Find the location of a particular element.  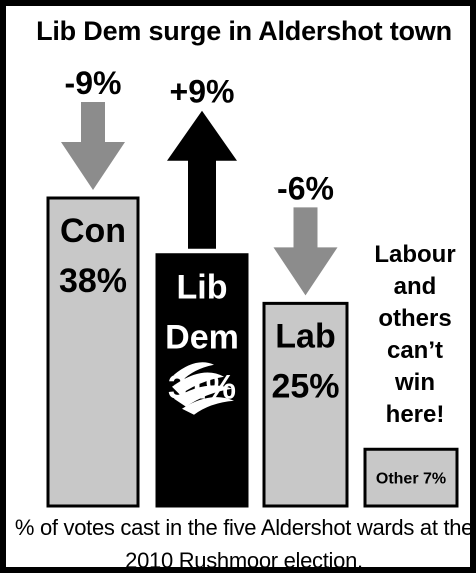

bar-label: 38% is located at coordinates (93, 281).